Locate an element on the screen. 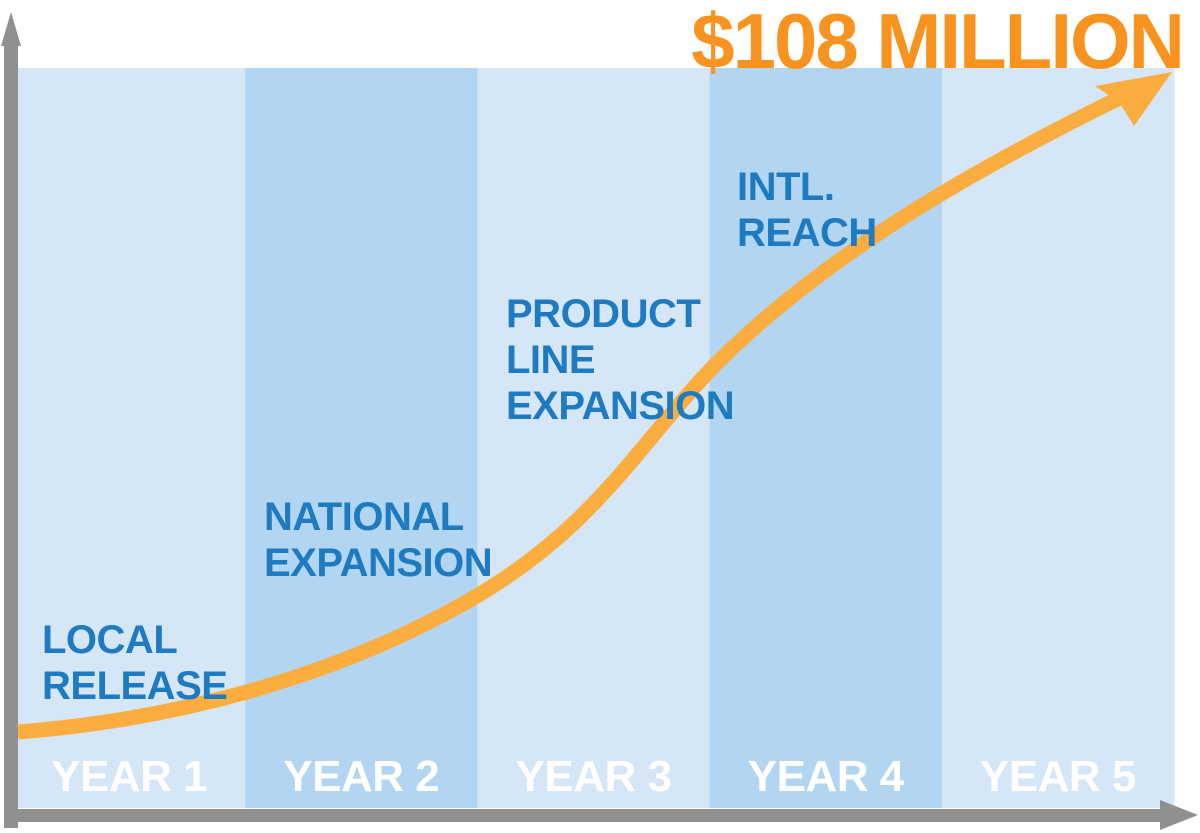 The height and width of the screenshot is (833, 1200). milestone-label-3-line-1: PRODUCT is located at coordinates (603, 314).